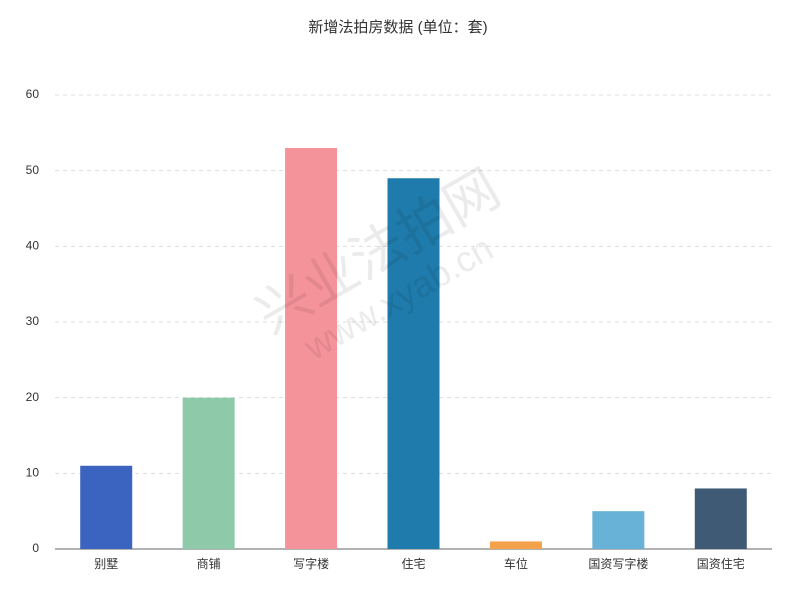 The image size is (796, 600). I want to click on chart-title: 新增法拍房数据 (单位：套), so click(397, 27).